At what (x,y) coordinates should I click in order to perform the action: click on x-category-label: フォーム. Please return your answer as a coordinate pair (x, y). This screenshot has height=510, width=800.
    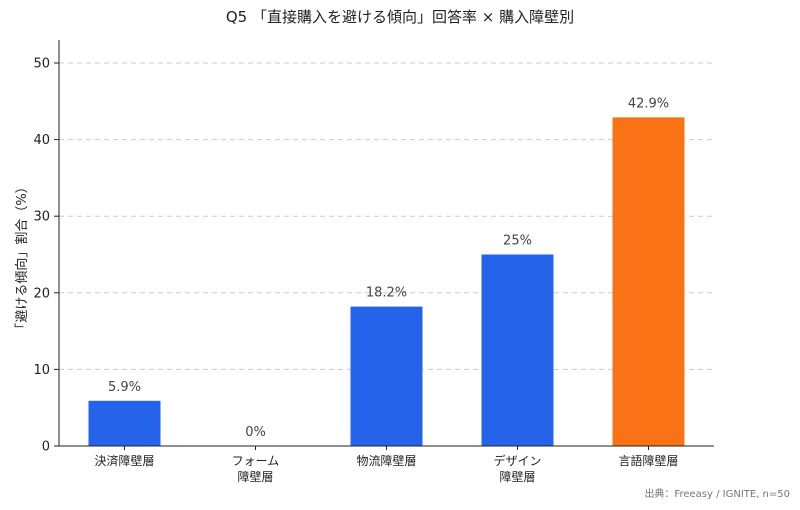
    Looking at the image, I should click on (256, 461).